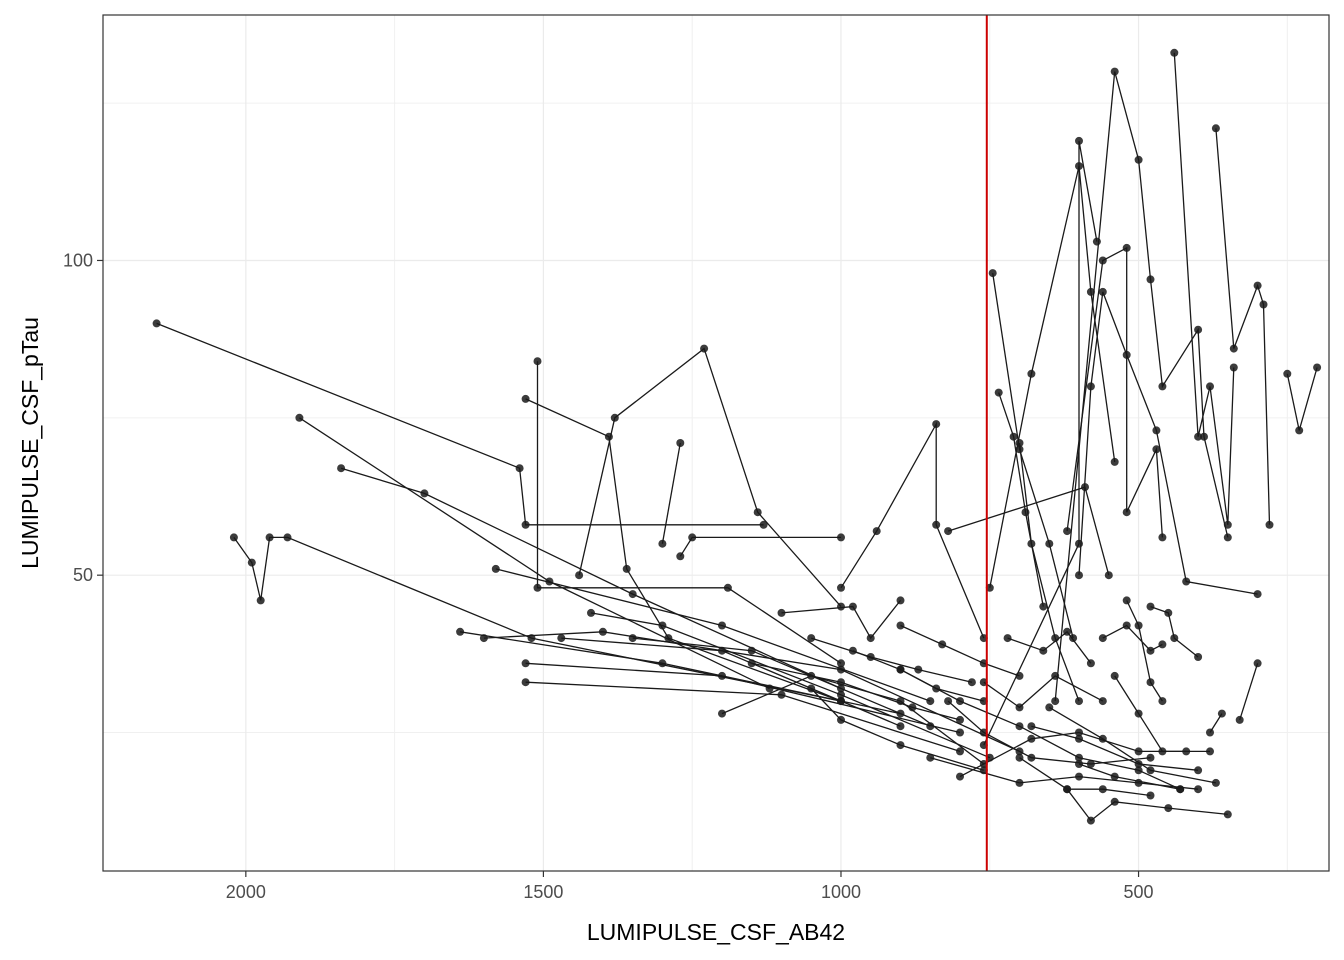 Image resolution: width=1344 pixels, height=960 pixels. Describe the element at coordinates (716, 932) in the screenshot. I see `x-axis-title: LUMIPULSE_CSF_AB42` at that location.